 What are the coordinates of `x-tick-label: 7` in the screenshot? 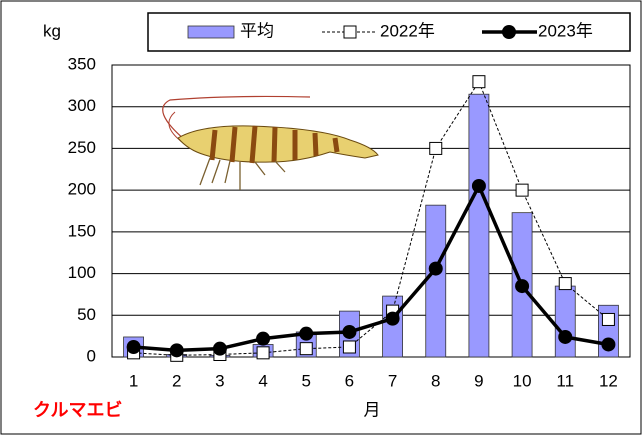 It's located at (392, 380).